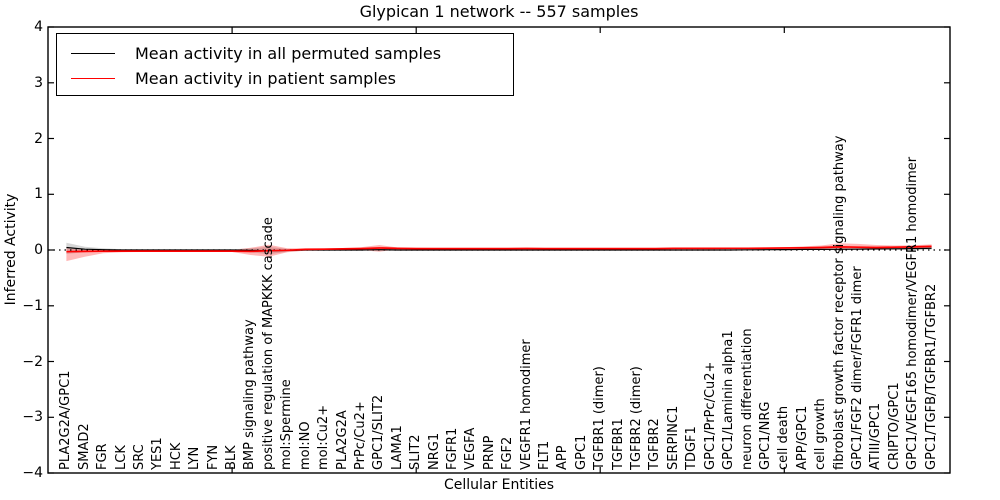 The height and width of the screenshot is (500, 1000). I want to click on x-tick-label: CRIPTO/GPC1, so click(894, 426).